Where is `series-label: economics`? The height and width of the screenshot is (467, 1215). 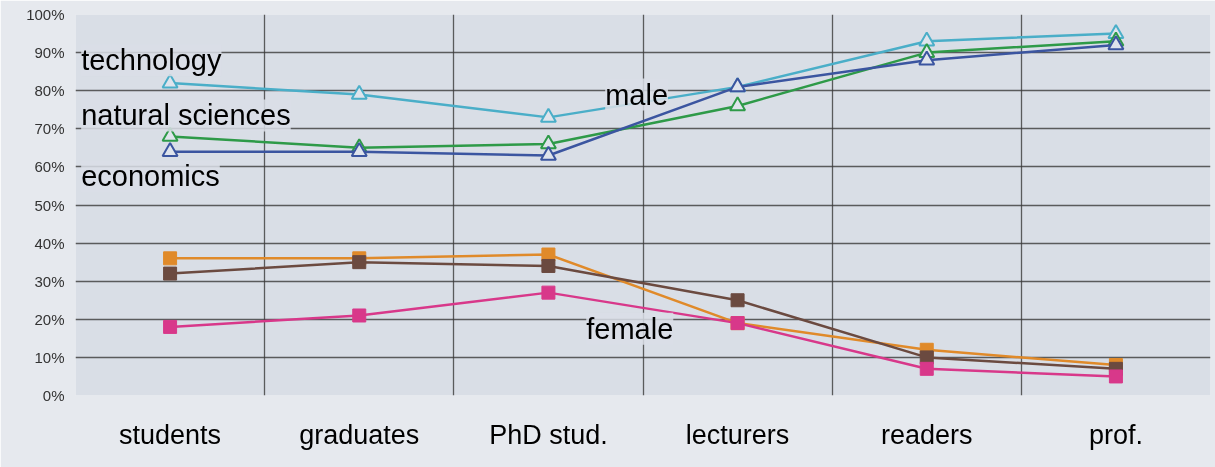 series-label: economics is located at coordinates (150, 176).